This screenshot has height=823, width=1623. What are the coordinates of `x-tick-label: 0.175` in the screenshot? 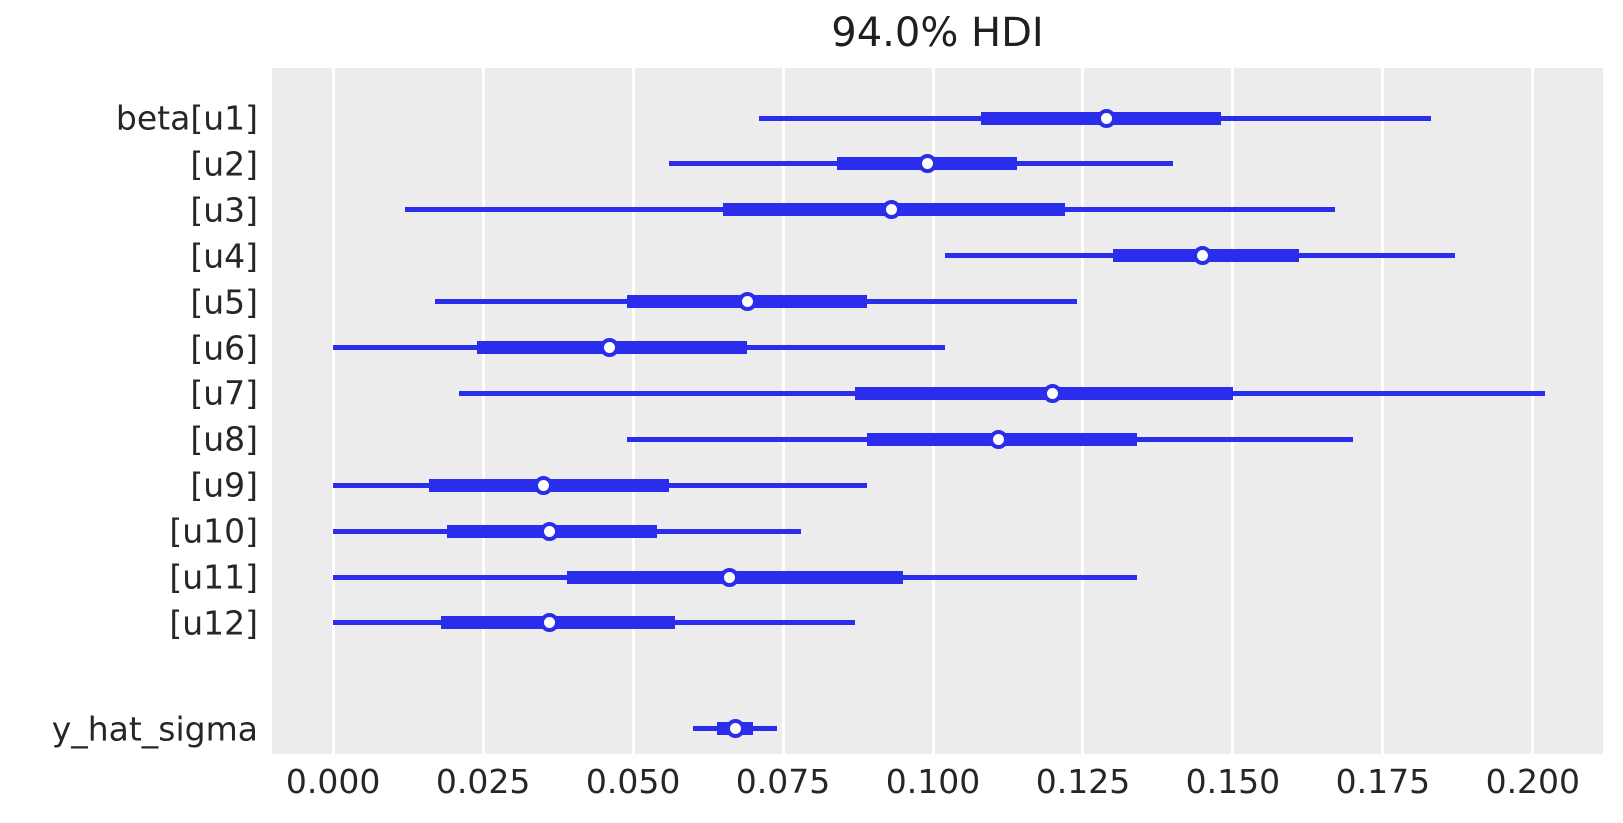 It's located at (1383, 781).